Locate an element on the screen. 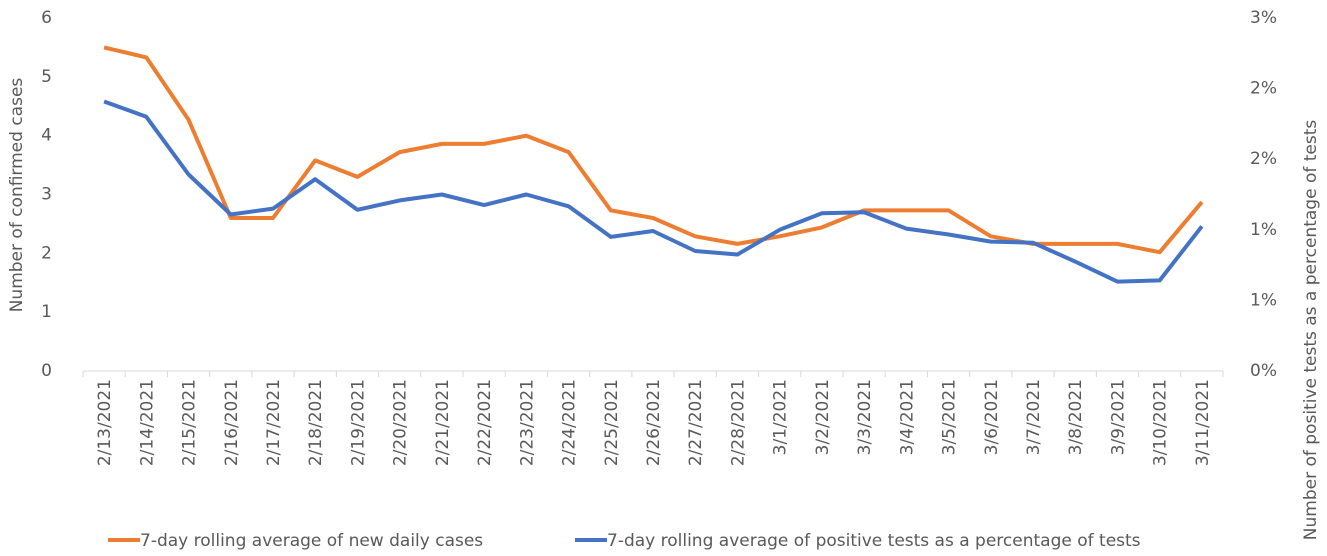 Image resolution: width=1327 pixels, height=556 pixels. x-tick-label: 3/3/2021 is located at coordinates (865, 417).